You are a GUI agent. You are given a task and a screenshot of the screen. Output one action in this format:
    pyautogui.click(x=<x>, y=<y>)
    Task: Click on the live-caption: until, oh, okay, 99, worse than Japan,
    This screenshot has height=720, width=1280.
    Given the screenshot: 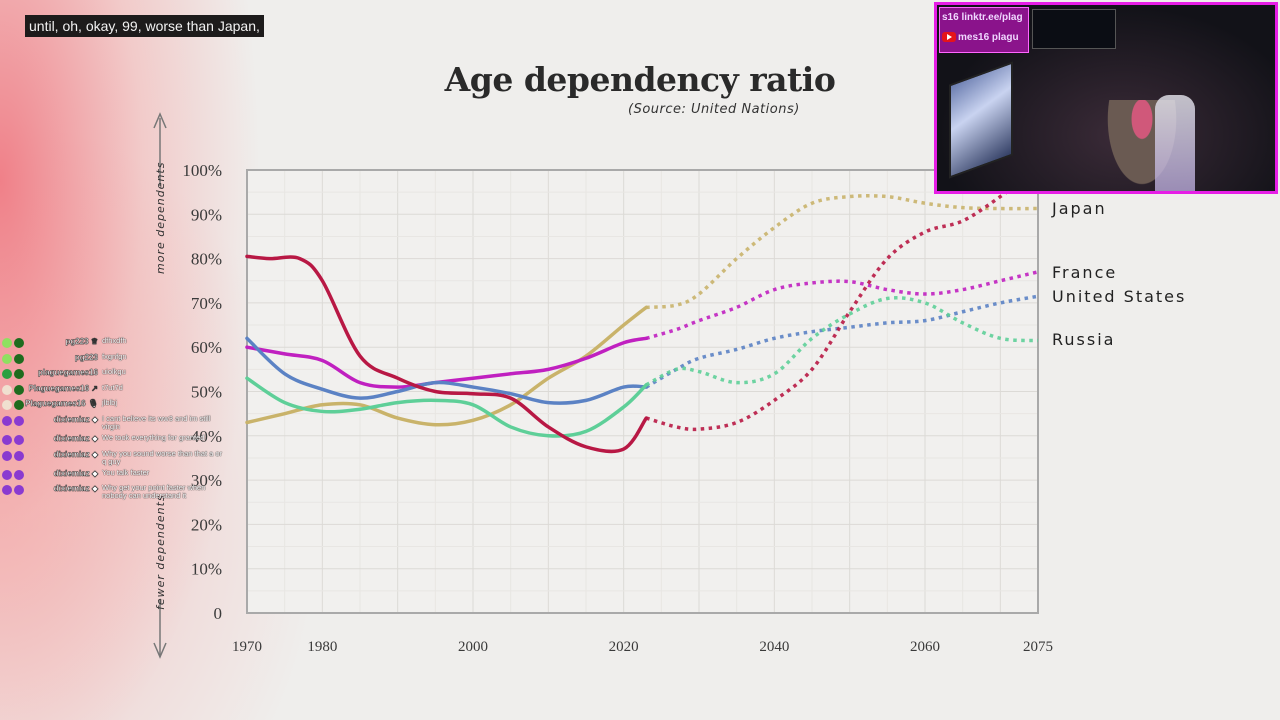 What is the action you would take?
    pyautogui.click(x=144, y=26)
    